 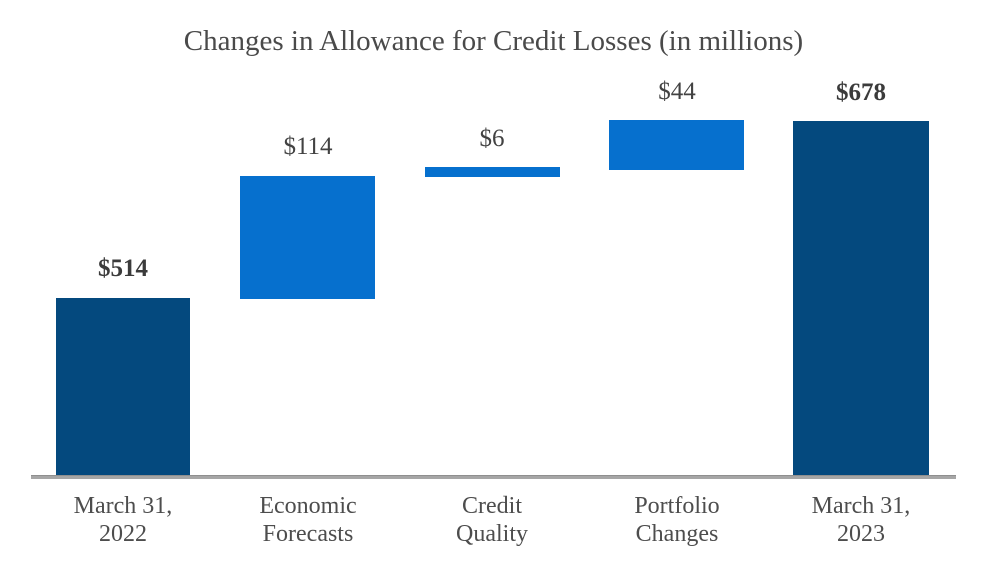 What do you see at coordinates (123, 268) in the screenshot?
I see `value-label-march-31-2022: $514` at bounding box center [123, 268].